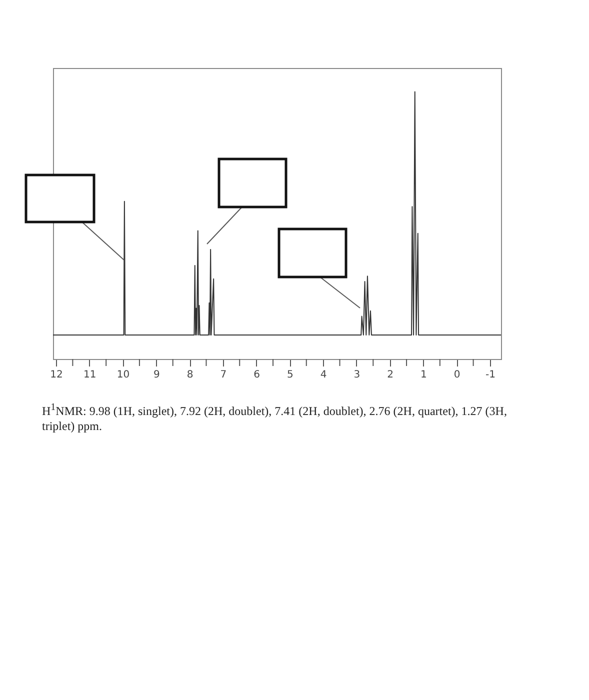  What do you see at coordinates (123, 375) in the screenshot?
I see `x-tick-label: 10` at bounding box center [123, 375].